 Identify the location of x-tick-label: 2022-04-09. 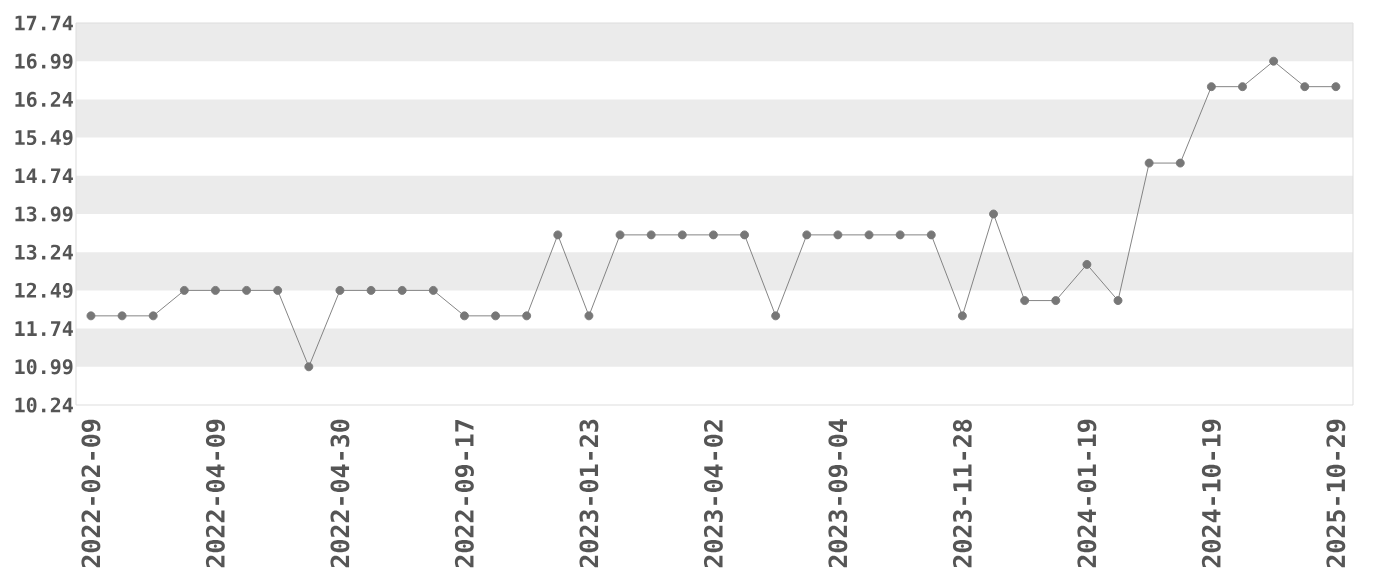
(215, 493).